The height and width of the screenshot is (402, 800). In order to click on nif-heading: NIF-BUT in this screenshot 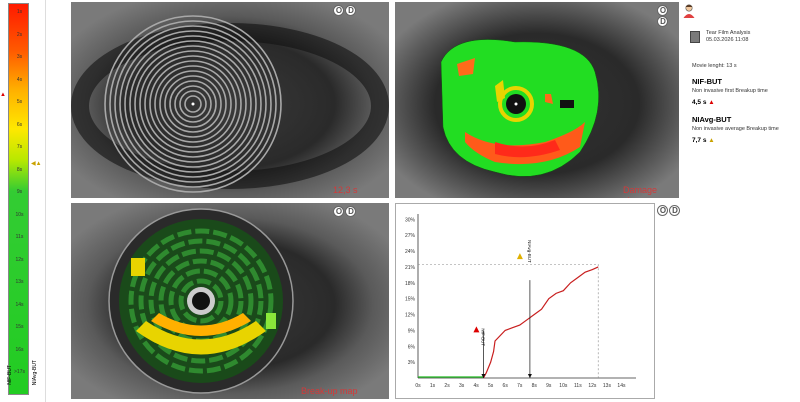, I will do `click(707, 81)`.